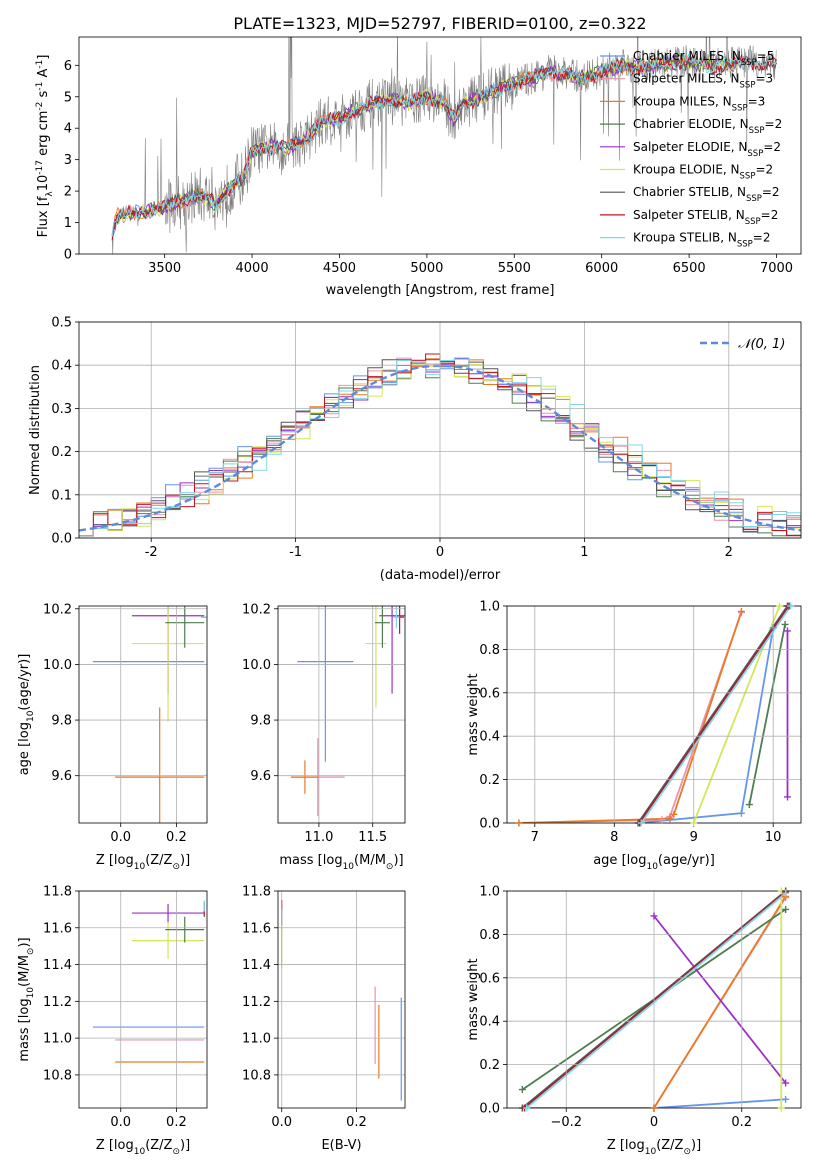  Describe the element at coordinates (256, 965) in the screenshot. I see `y-tick-label: 11.4` at that location.